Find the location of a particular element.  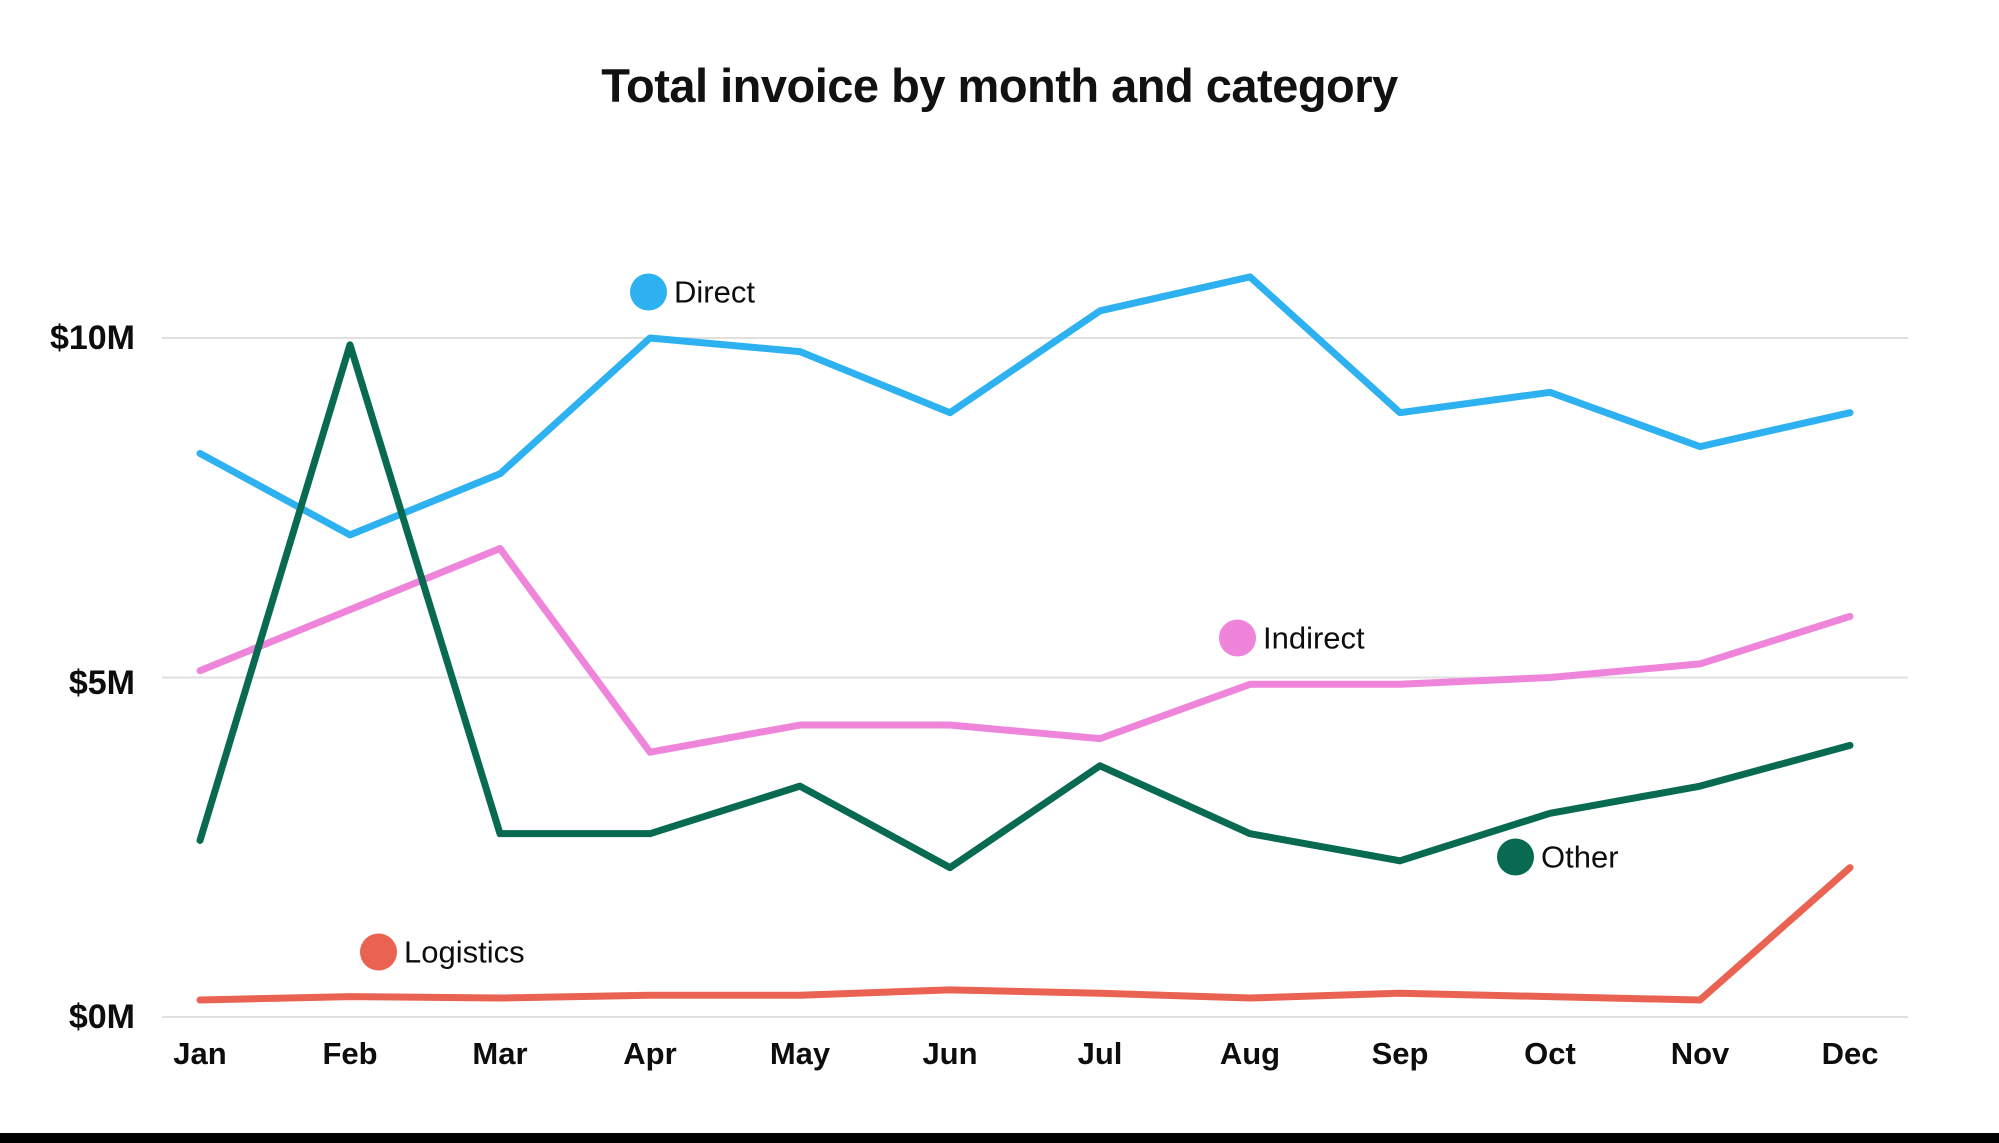

x-axis-label-aug: Aug is located at coordinates (1250, 1053).